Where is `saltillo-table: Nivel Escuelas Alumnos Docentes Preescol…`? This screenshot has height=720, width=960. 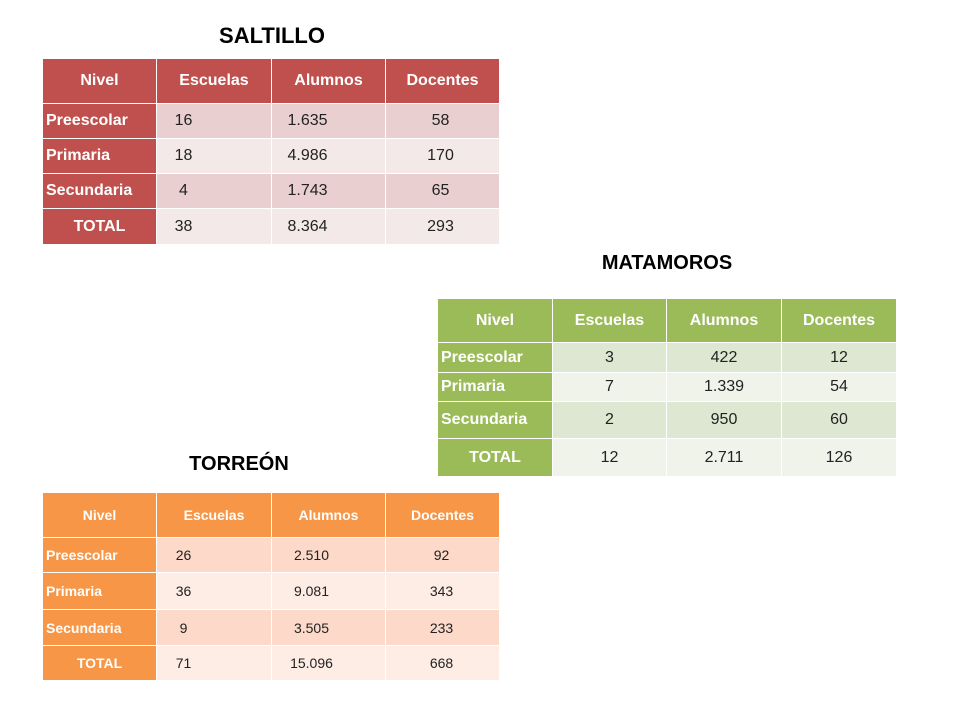 saltillo-table: Nivel Escuelas Alumnos Docentes Preescol… is located at coordinates (271, 151).